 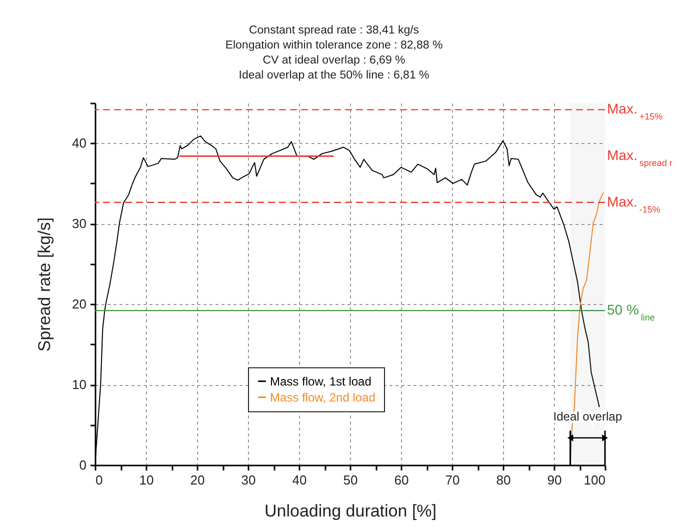 I want to click on x-axis-title: Unloading duration [%], so click(x=350, y=511).